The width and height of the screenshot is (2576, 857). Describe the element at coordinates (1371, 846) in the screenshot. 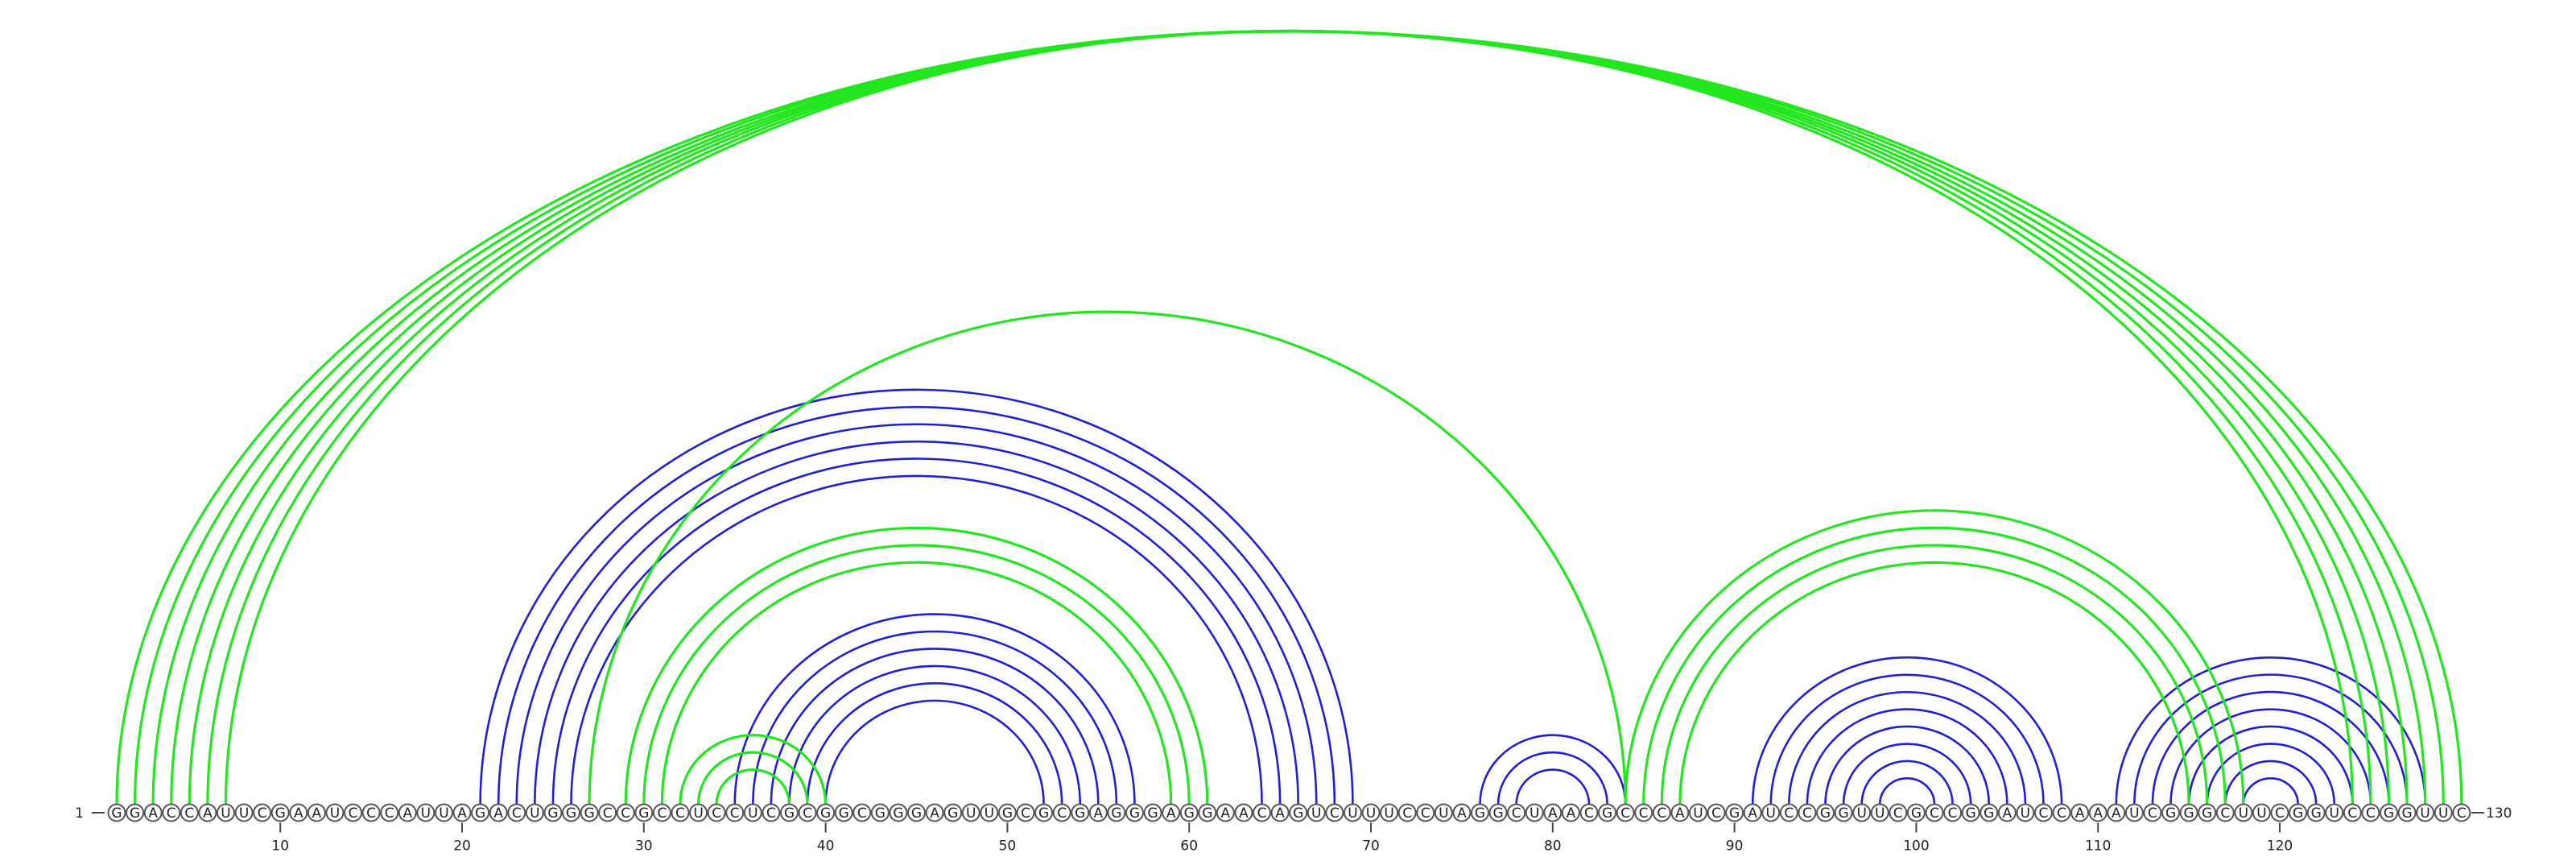

I see `position-tick-label: 70` at that location.